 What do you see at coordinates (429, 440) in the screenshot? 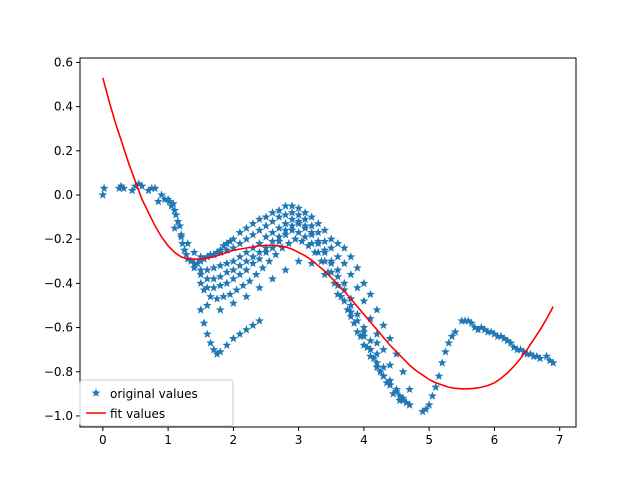
I see `x-tick-label: 5` at bounding box center [429, 440].